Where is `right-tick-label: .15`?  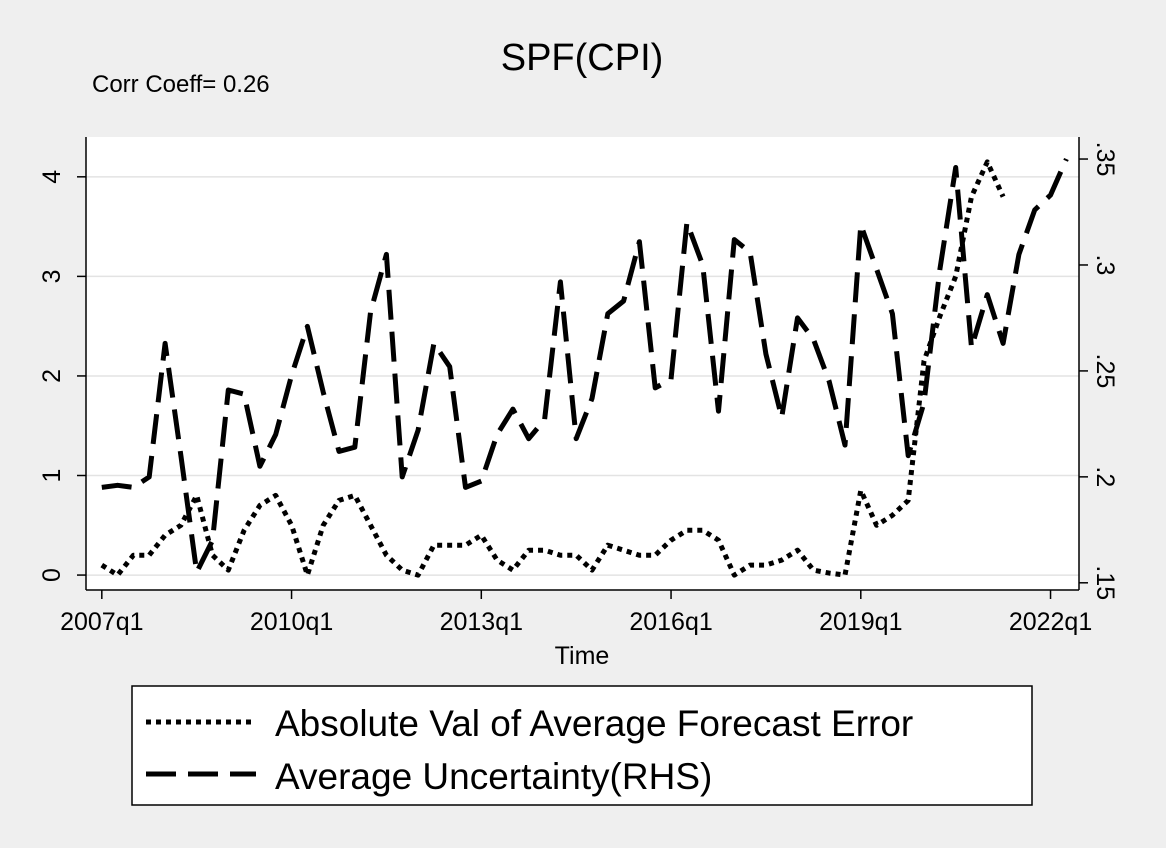
right-tick-label: .15 is located at coordinates (1105, 582).